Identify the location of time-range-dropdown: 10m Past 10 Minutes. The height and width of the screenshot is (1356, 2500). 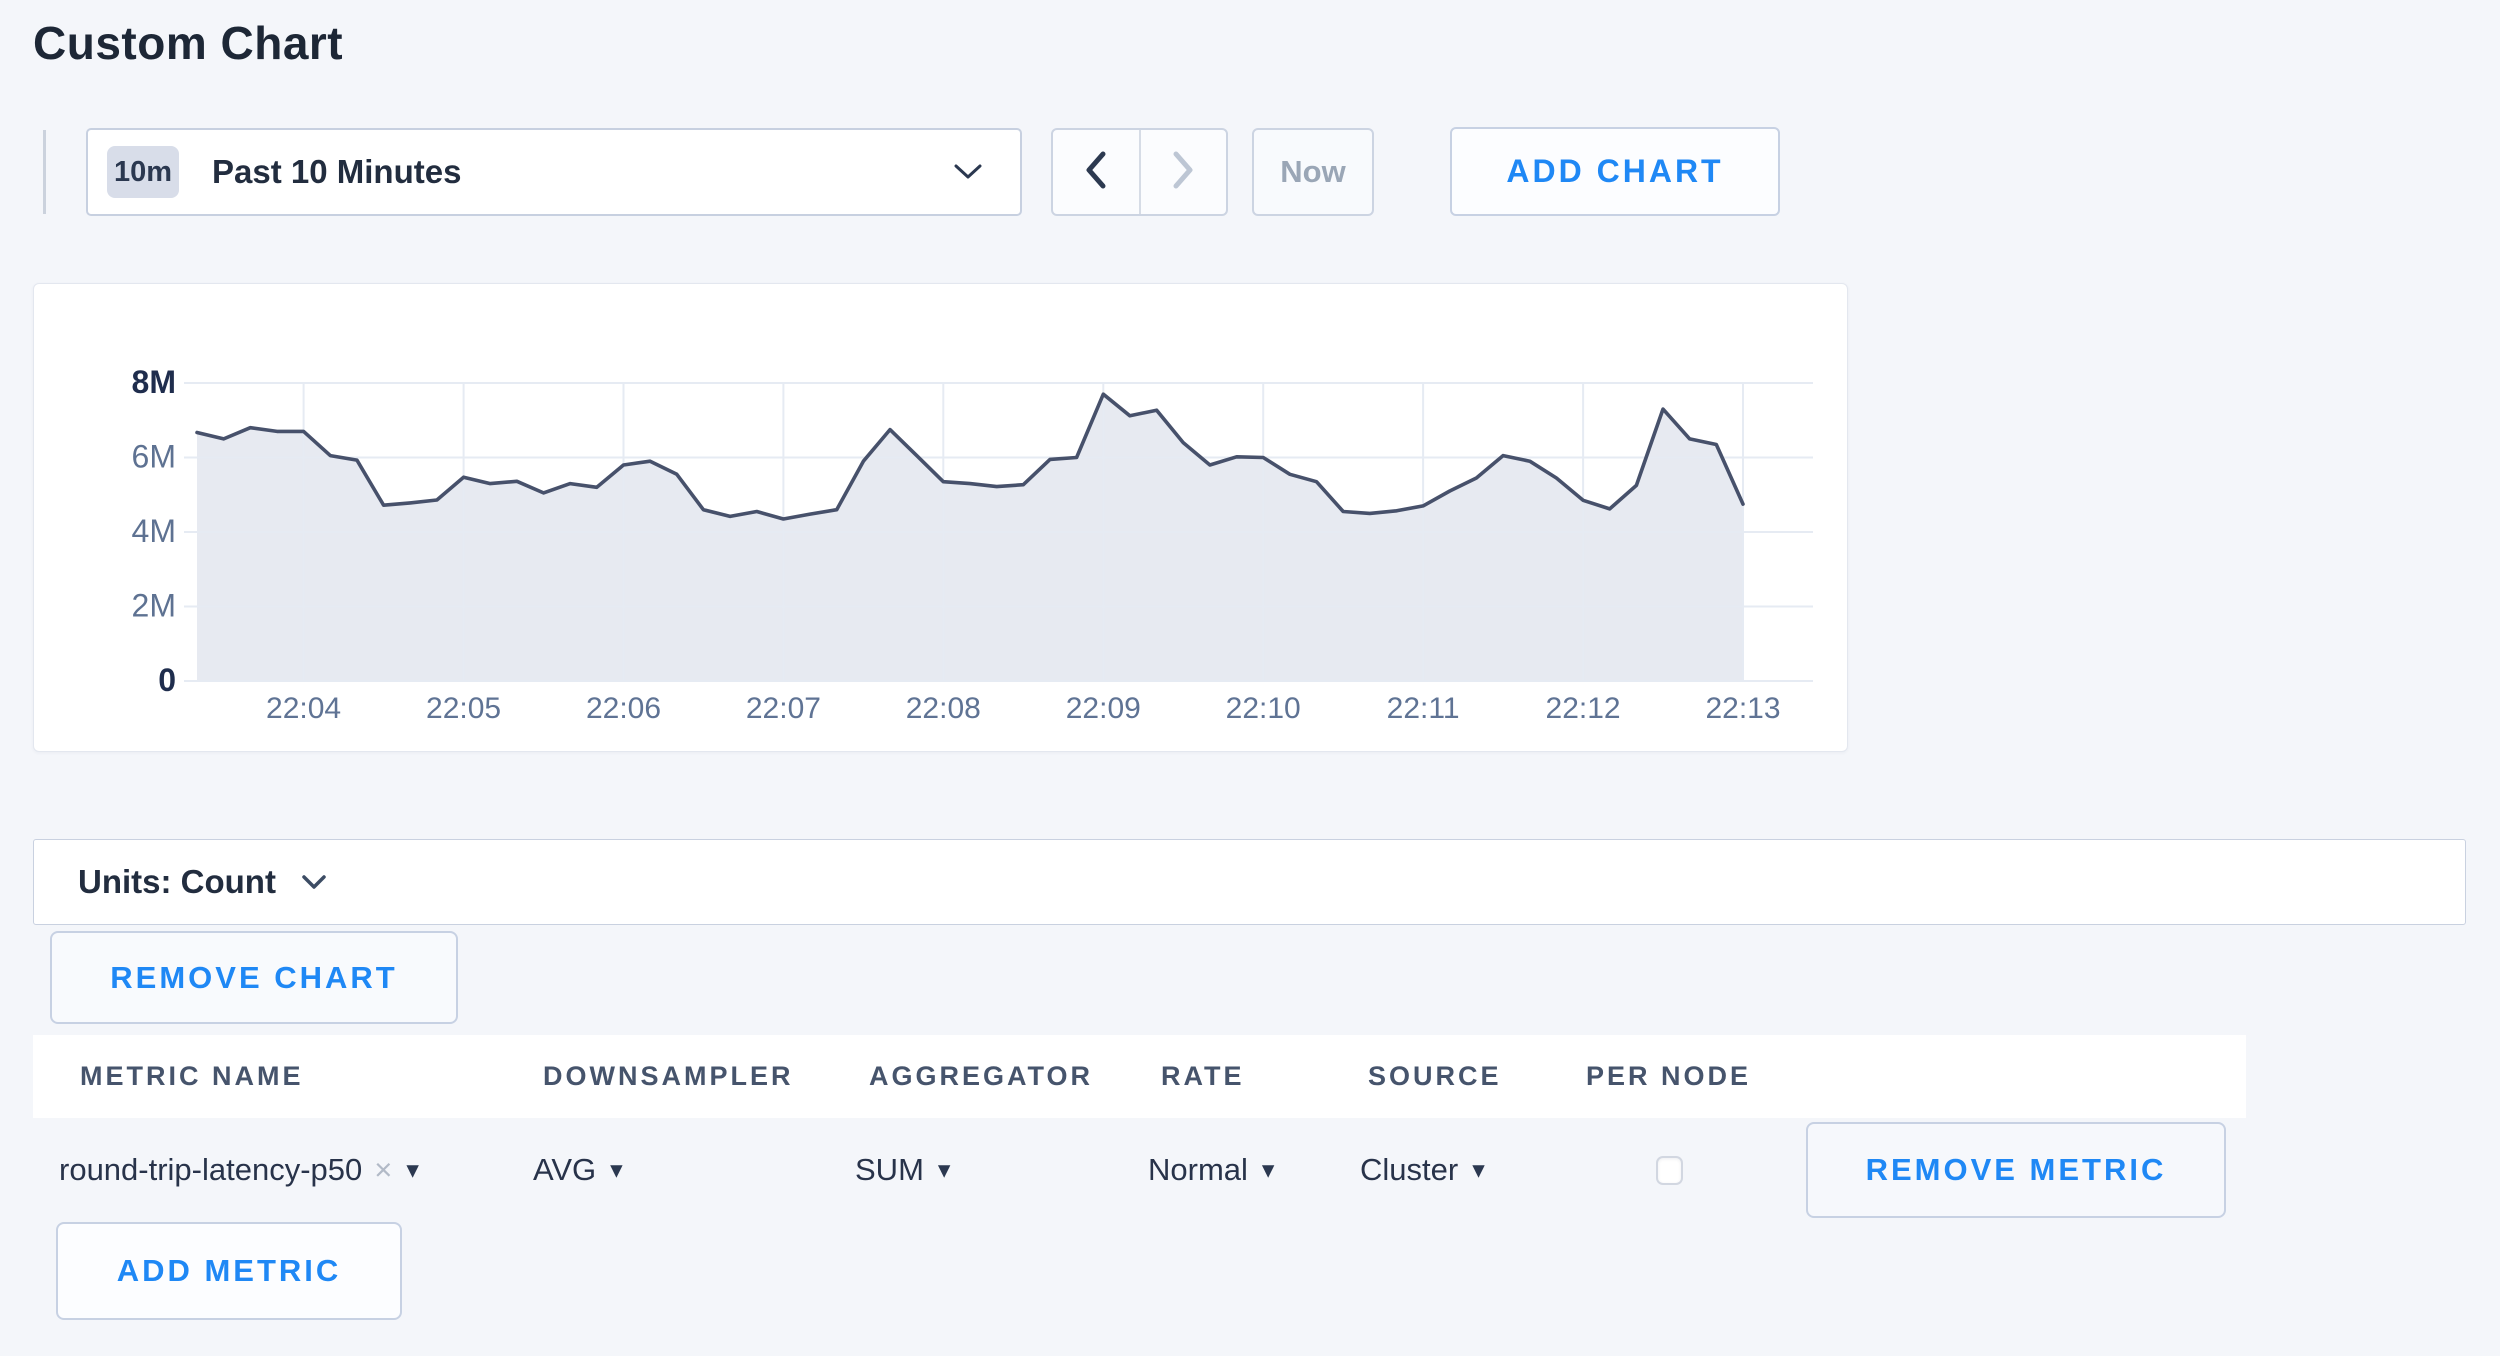
(554, 172).